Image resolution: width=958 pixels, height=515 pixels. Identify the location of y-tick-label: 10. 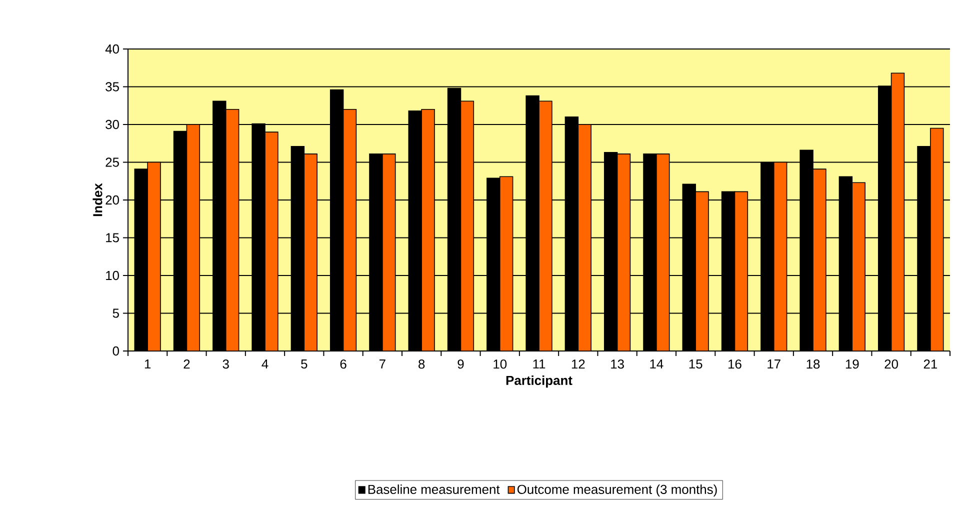
(112, 275).